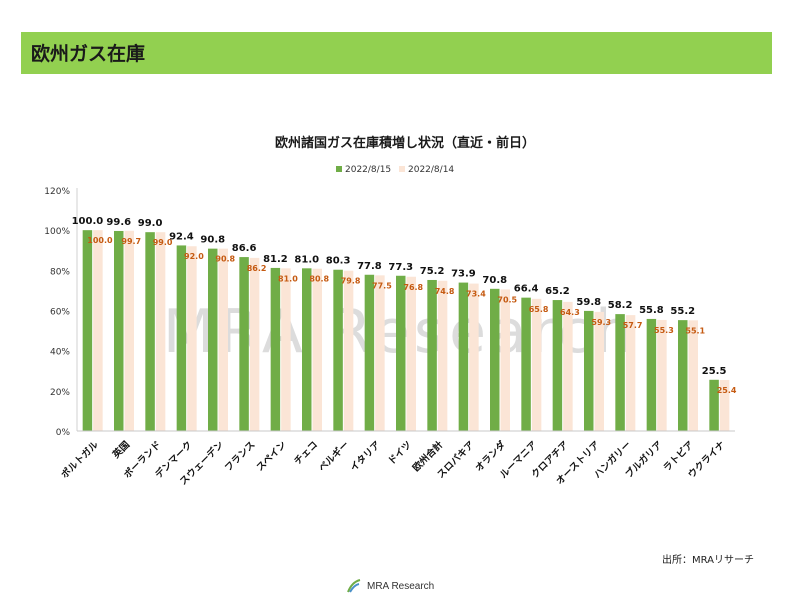  Describe the element at coordinates (405, 143) in the screenshot. I see `chart-title: 欧州諸国ガス在庫積増し状況（直近・前日）` at that location.